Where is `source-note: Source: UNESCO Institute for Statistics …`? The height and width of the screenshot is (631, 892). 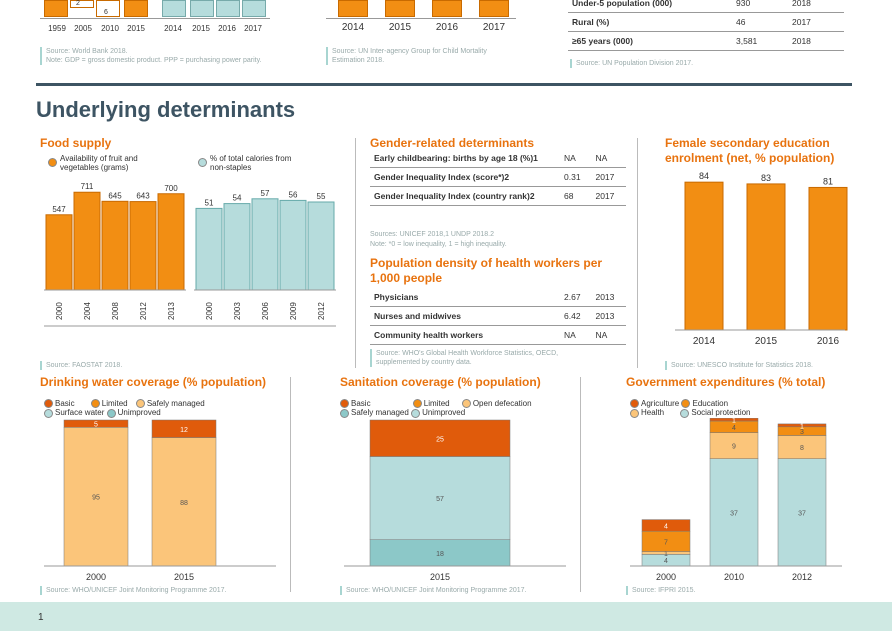 source-note: Source: UNESCO Institute for Statistics … is located at coordinates (739, 365).